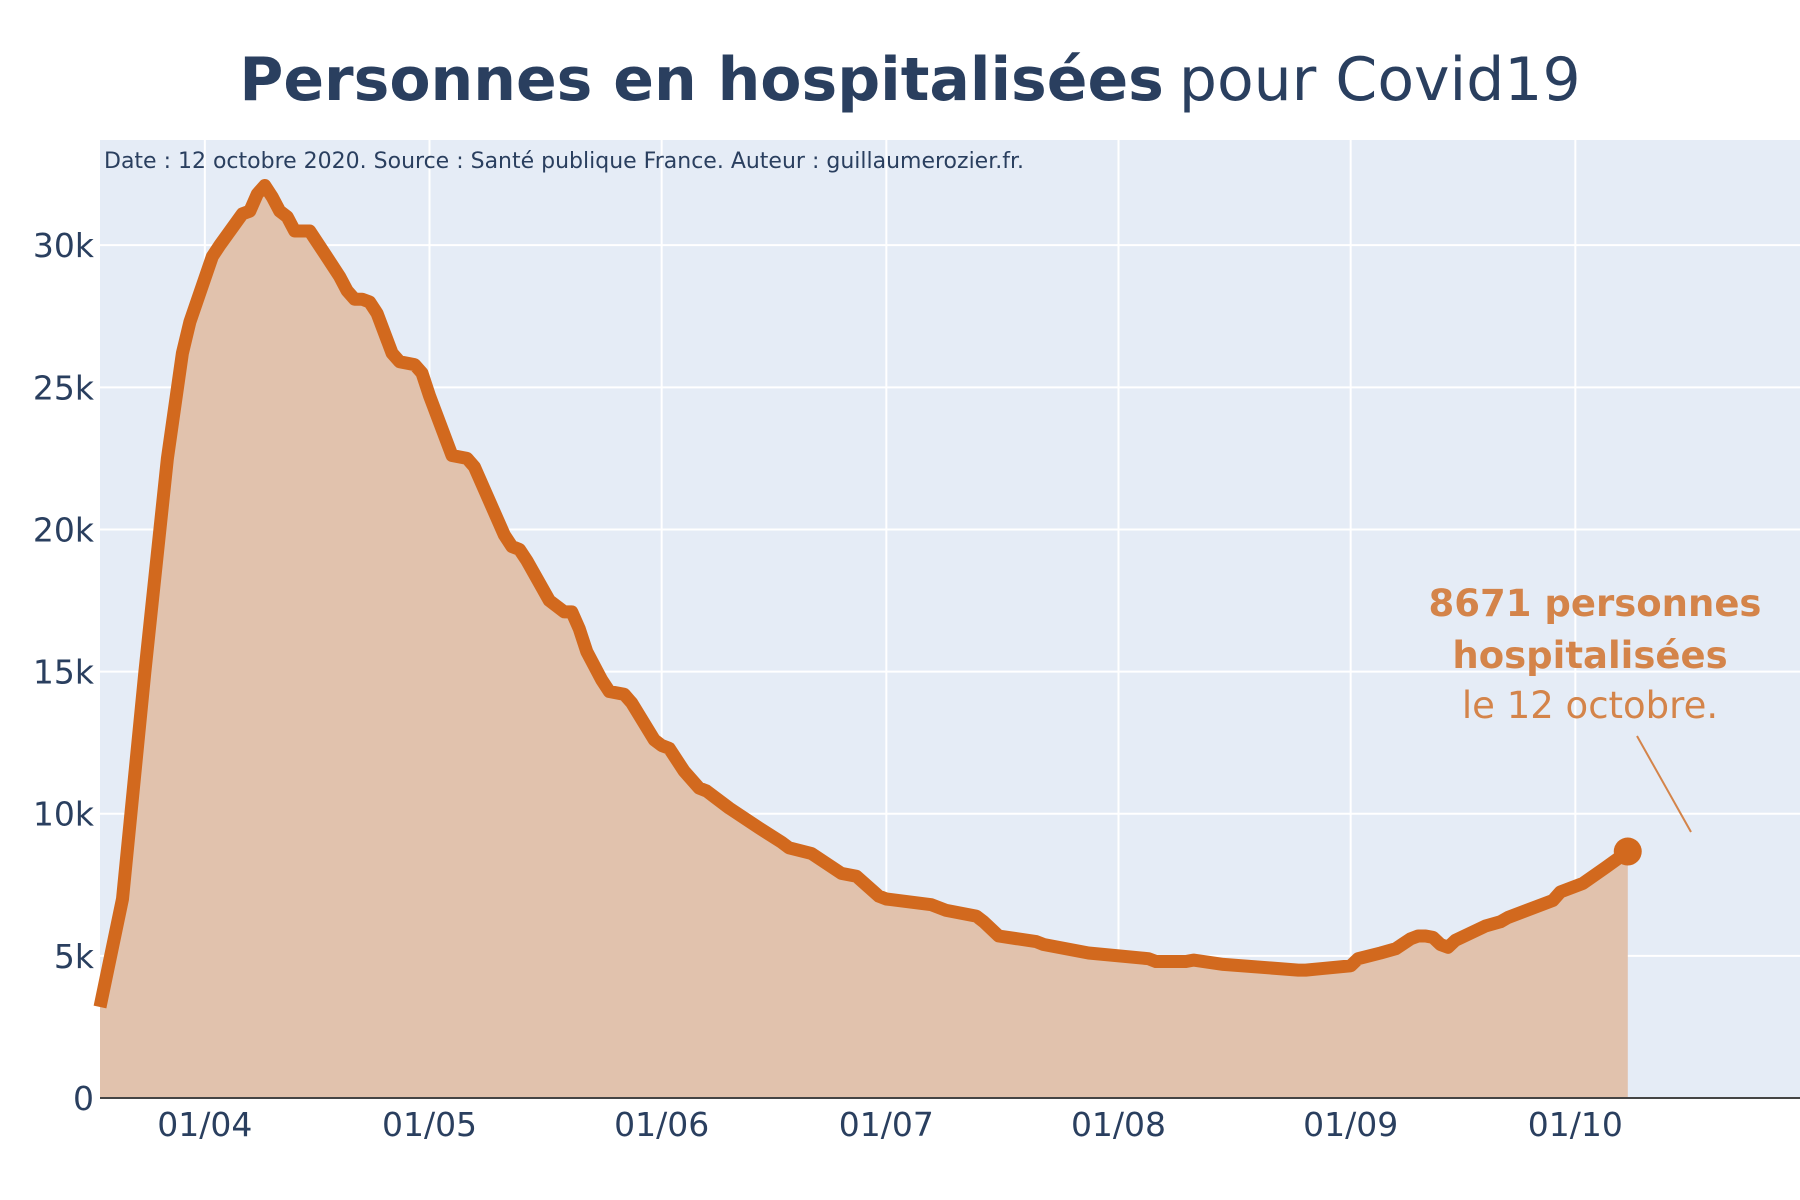 Image resolution: width=1800 pixels, height=1200 pixels. I want to click on x-tick-label: 01/06, so click(661, 1124).